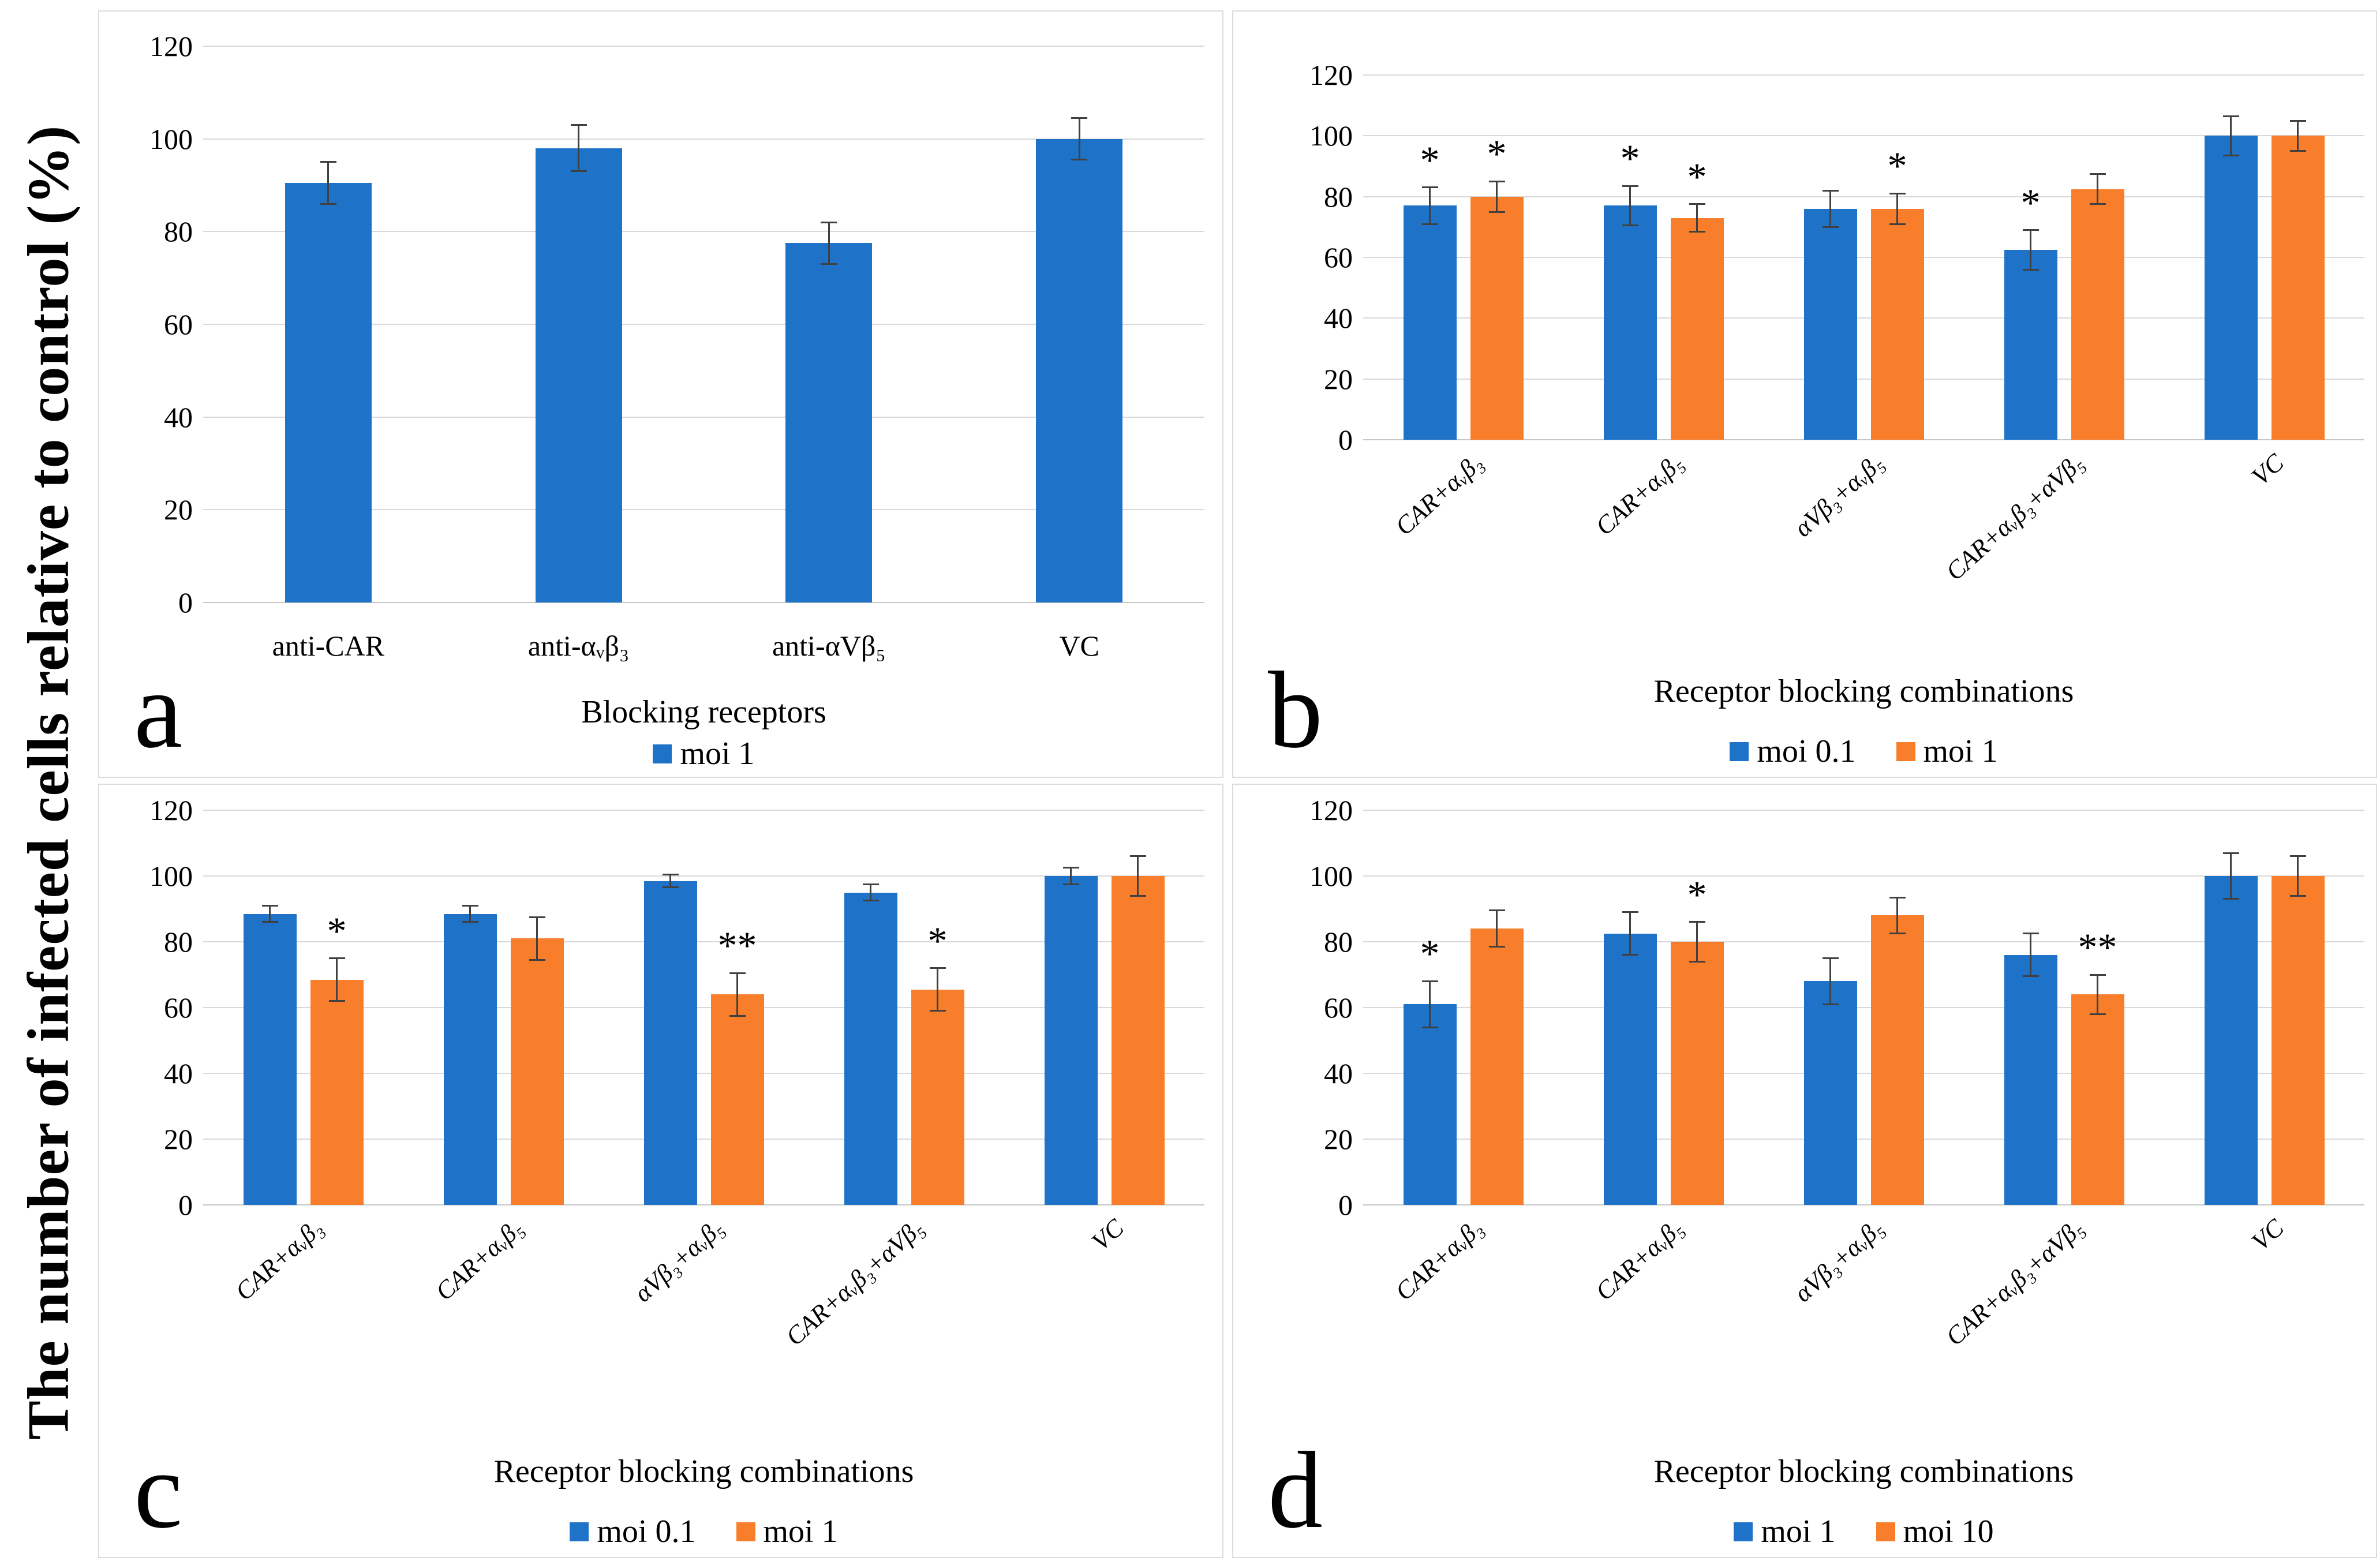 This screenshot has width=2380, height=1565. What do you see at coordinates (1838, 1260) in the screenshot?
I see `x-tick-label: αVβ₃+αᵥβ₅` at bounding box center [1838, 1260].